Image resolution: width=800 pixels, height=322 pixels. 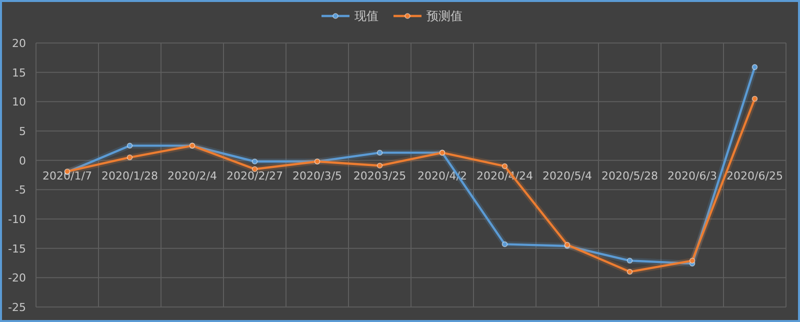 I want to click on y-tick-label: -15, so click(x=17, y=249).